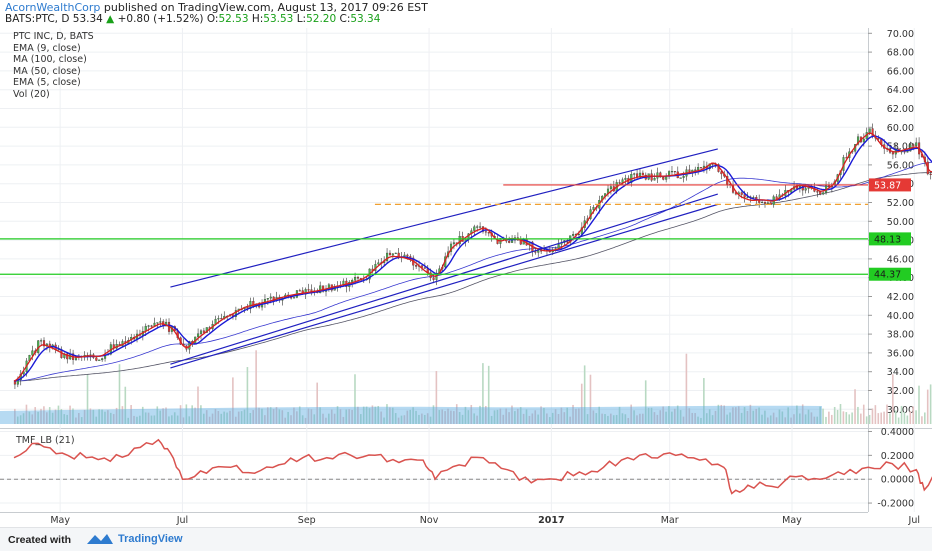 Image resolution: width=932 pixels, height=551 pixels. I want to click on tradingview-brand: TradingView, so click(150, 539).